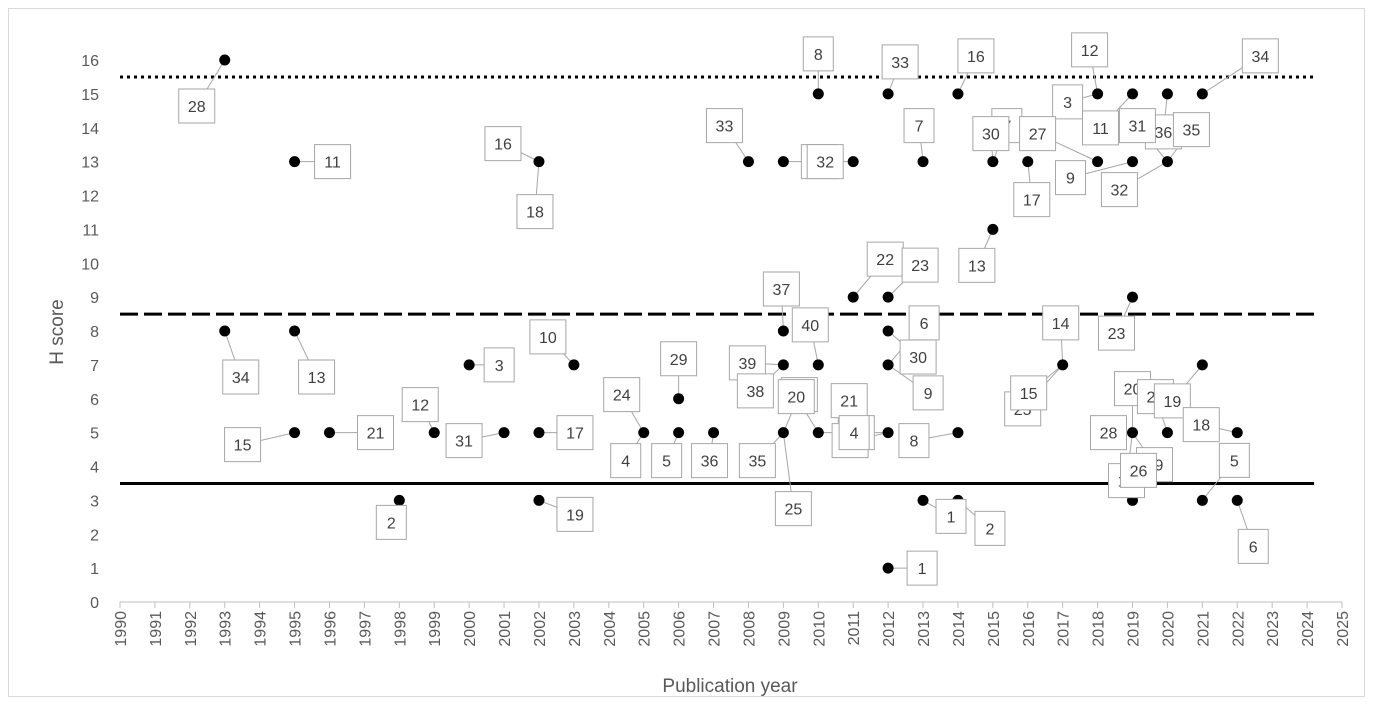 The width and height of the screenshot is (1373, 705). I want to click on data-label: 23, so click(920, 266).